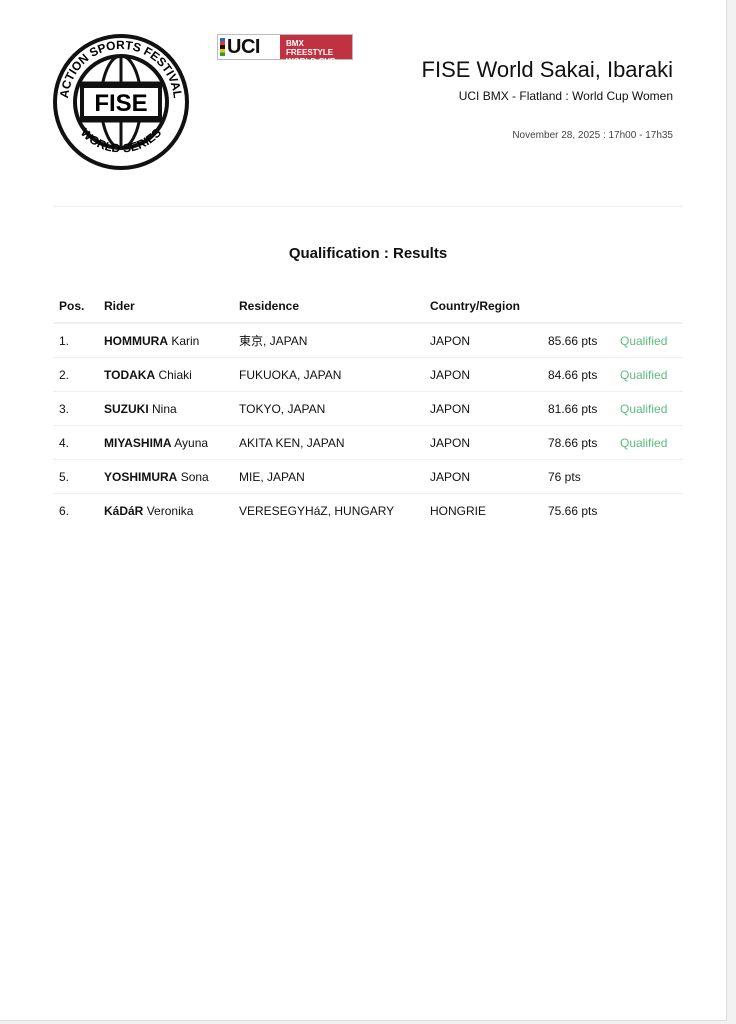 This screenshot has height=1024, width=736. Describe the element at coordinates (285, 50) in the screenshot. I see `uci-bmx-freestyle-world-cup-logo: UCI BMX FREESTYLE WORLD CUP` at that location.